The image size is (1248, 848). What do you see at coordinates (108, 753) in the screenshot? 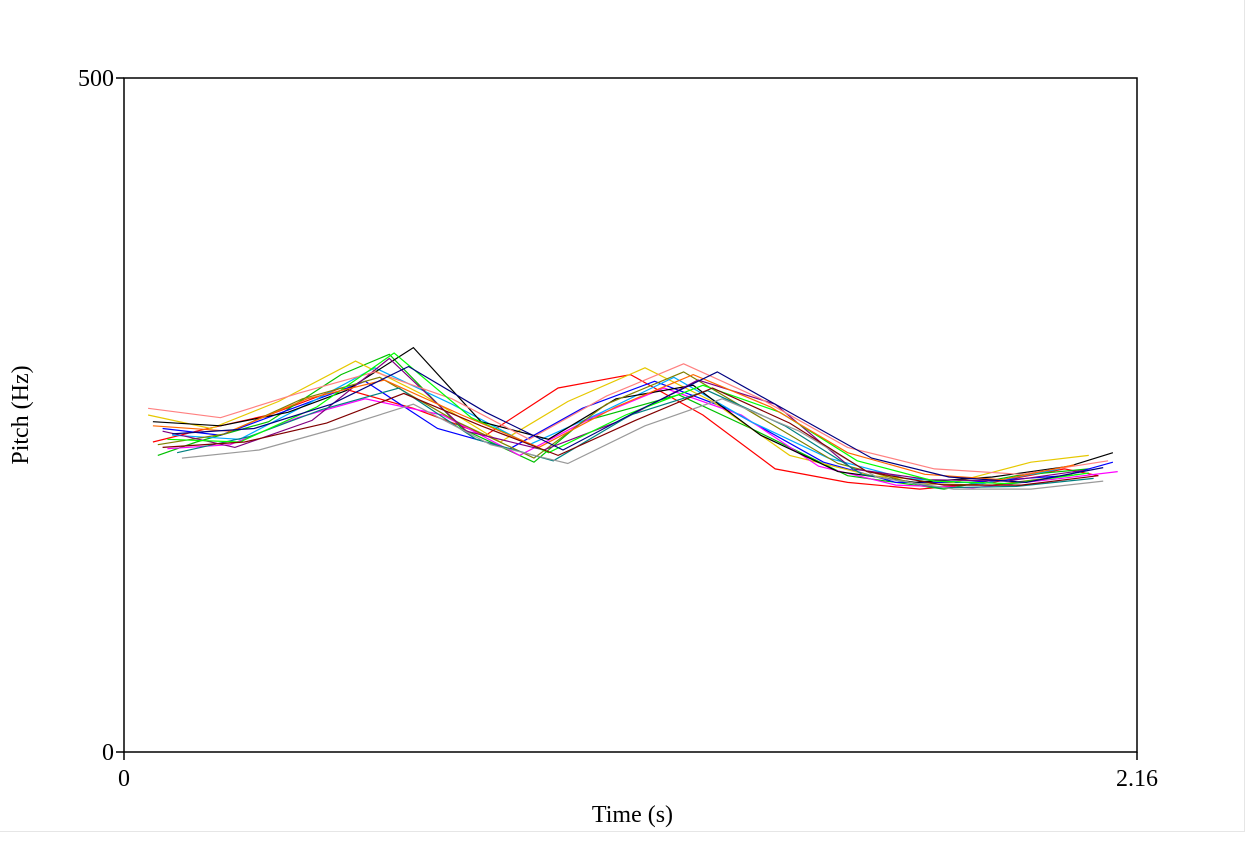
I see `y-tick-label-bottom: 0` at bounding box center [108, 753].